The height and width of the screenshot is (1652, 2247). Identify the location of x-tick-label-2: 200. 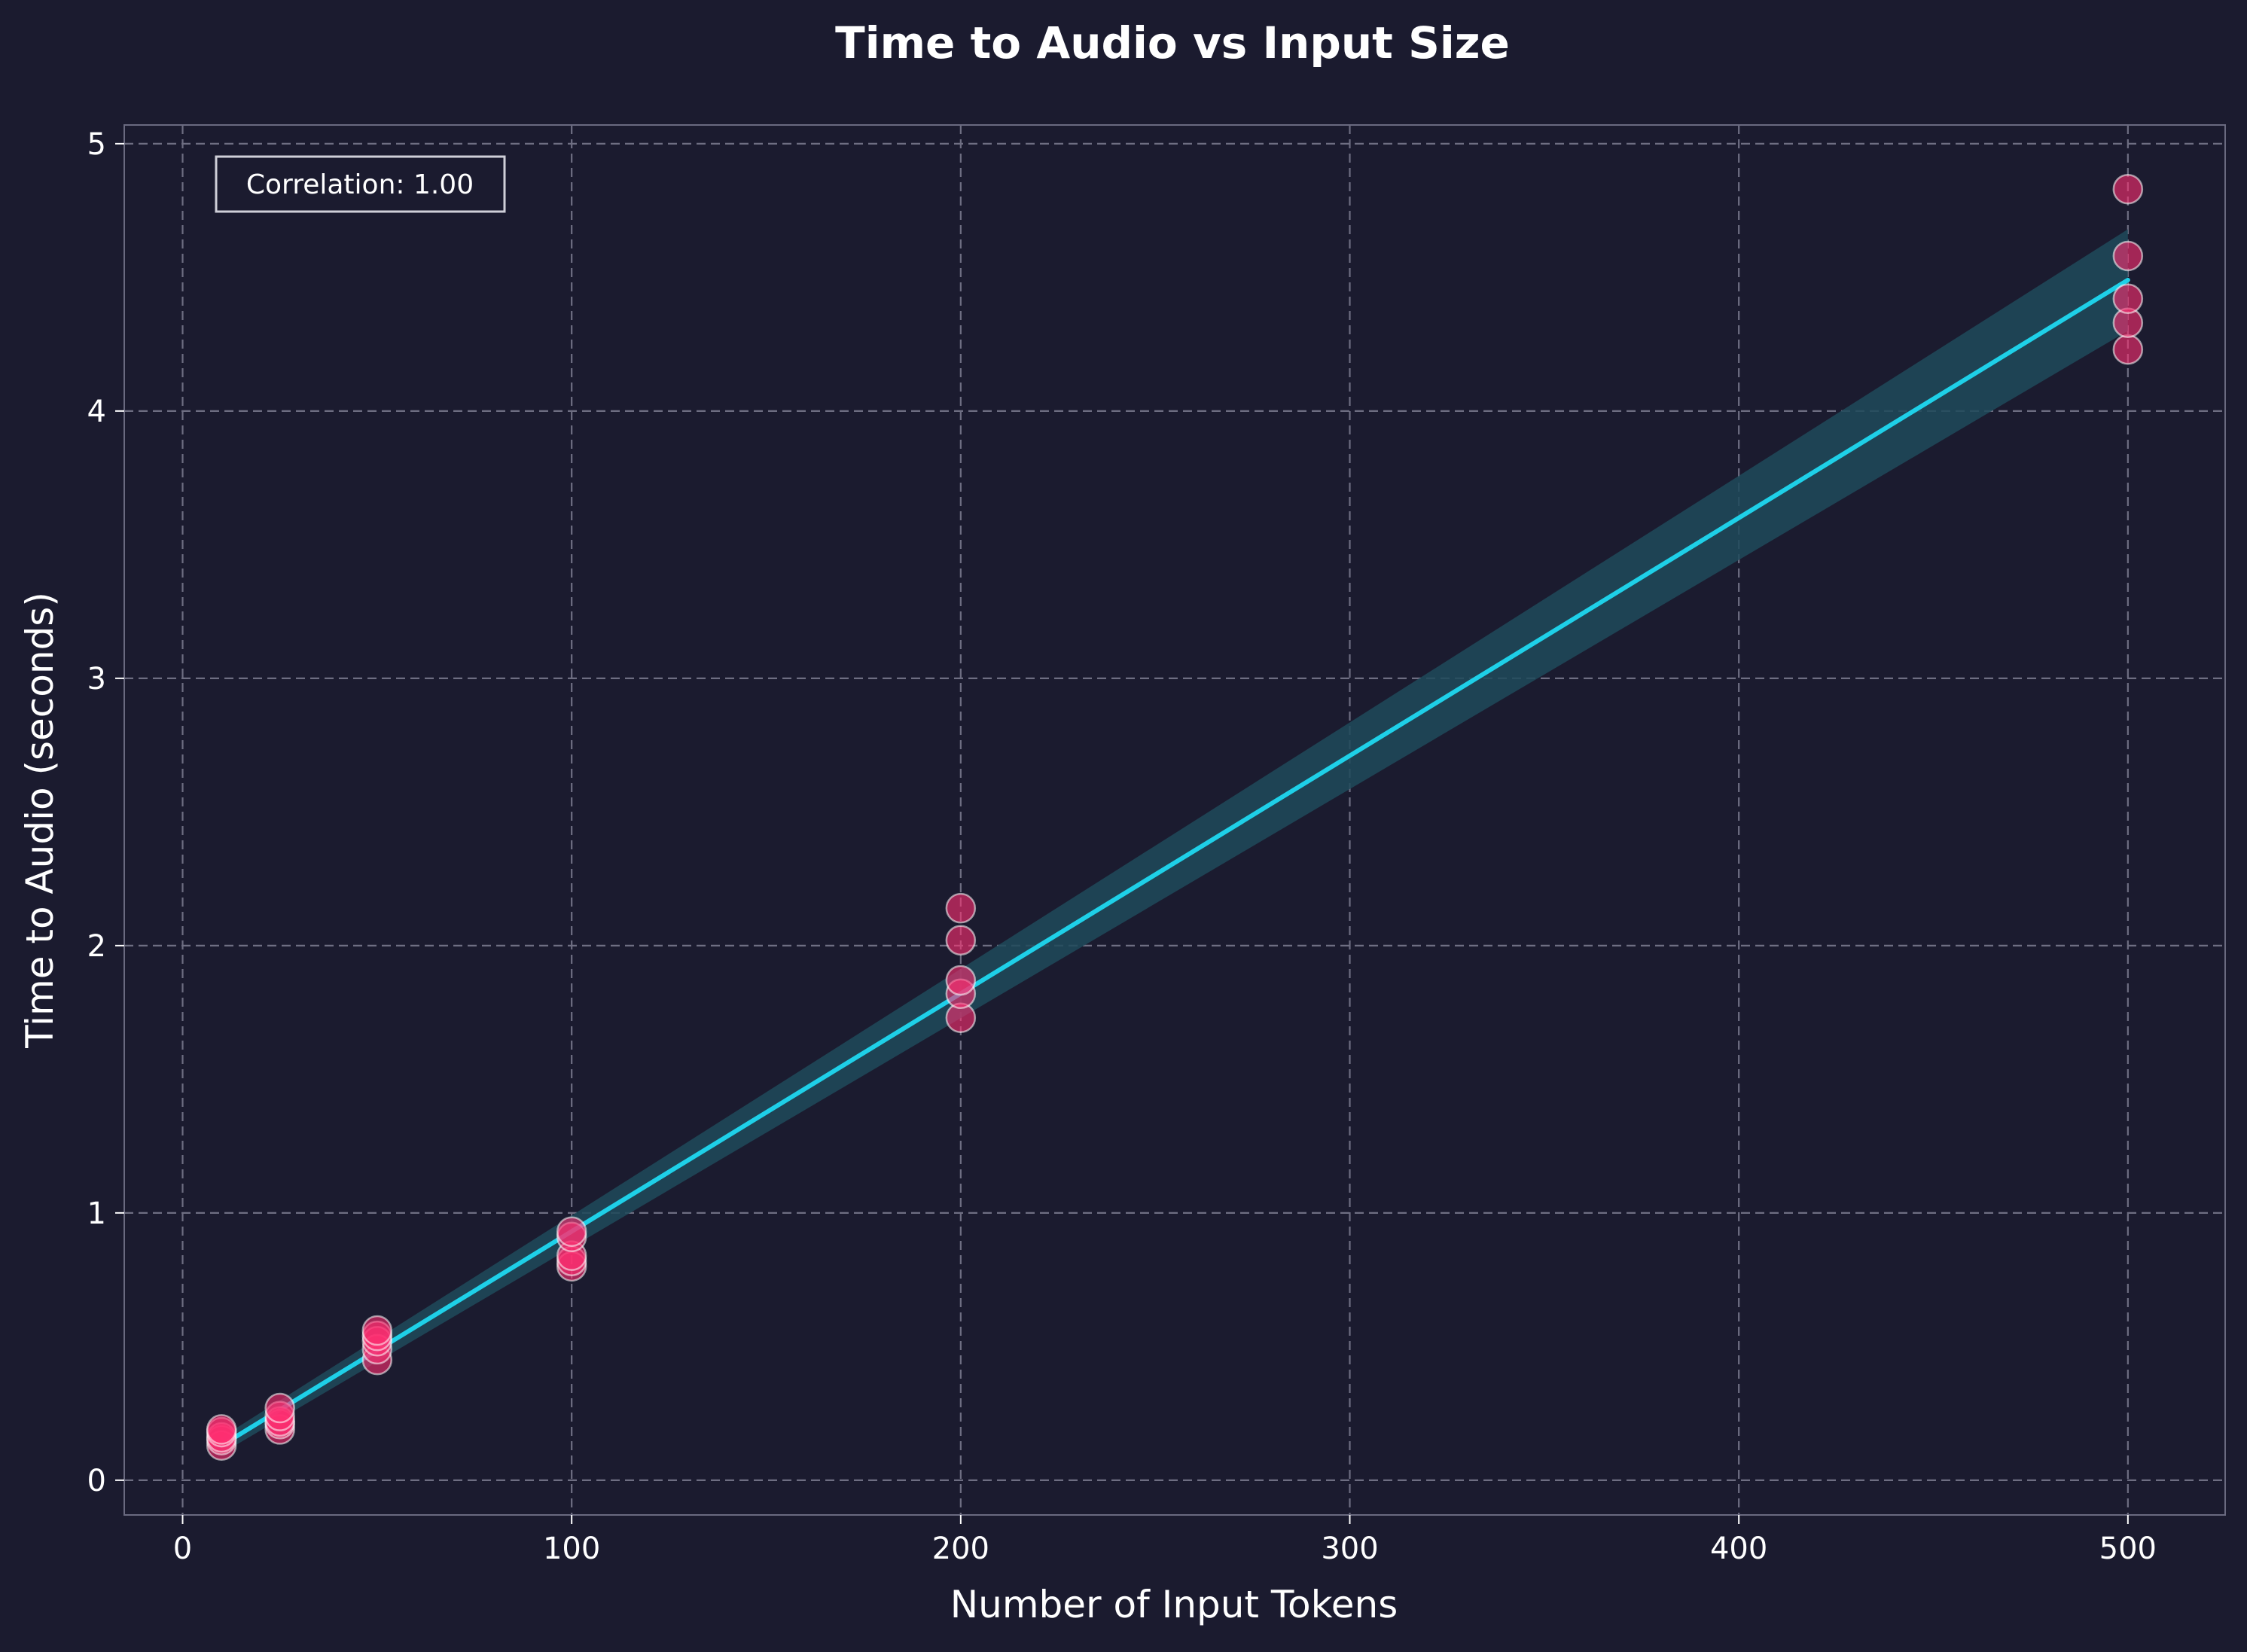
(961, 1549).